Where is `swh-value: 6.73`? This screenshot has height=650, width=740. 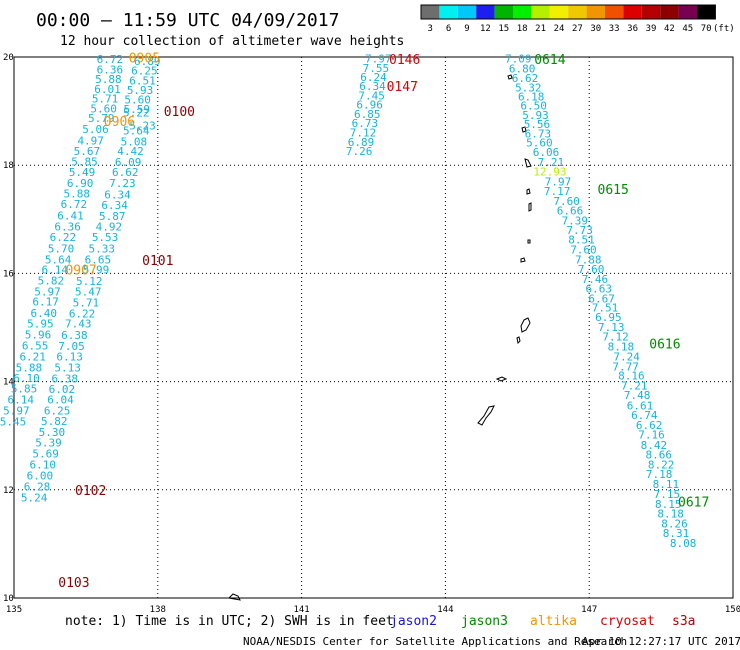 swh-value: 6.73 is located at coordinates (538, 133).